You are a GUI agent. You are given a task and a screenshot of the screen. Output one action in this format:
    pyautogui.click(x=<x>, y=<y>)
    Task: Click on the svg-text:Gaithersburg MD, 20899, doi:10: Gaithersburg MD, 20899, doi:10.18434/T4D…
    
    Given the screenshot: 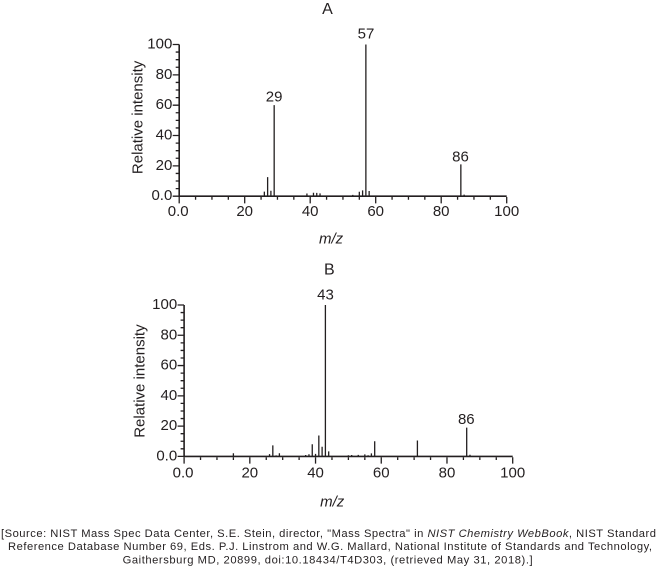 What is the action you would take?
    pyautogui.click(x=328, y=561)
    